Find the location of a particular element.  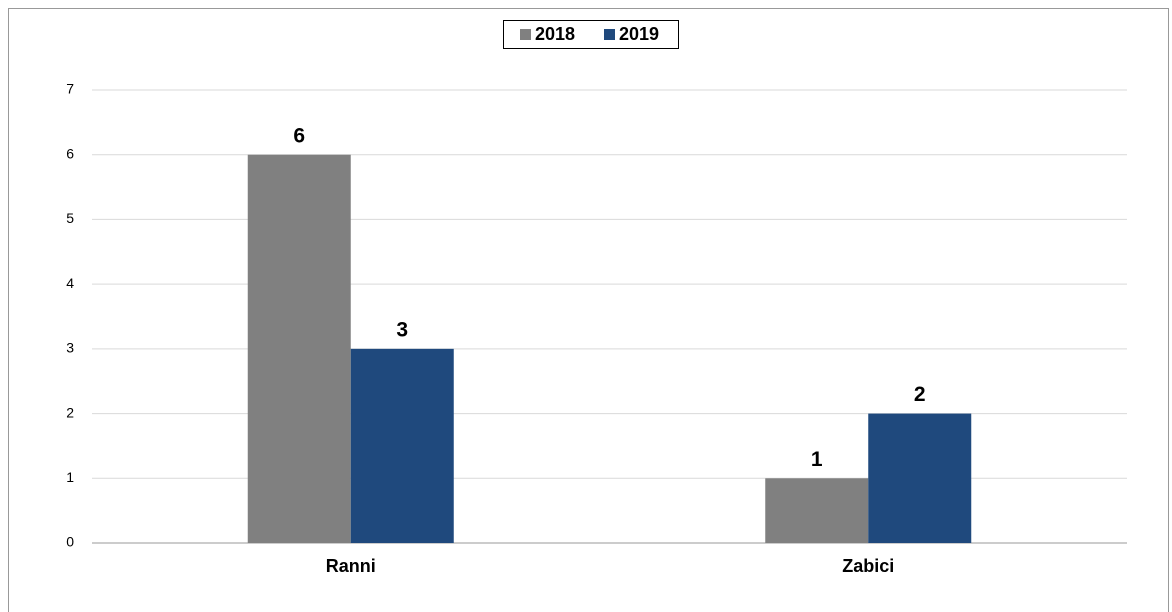

legend-label: 2018 is located at coordinates (555, 34).